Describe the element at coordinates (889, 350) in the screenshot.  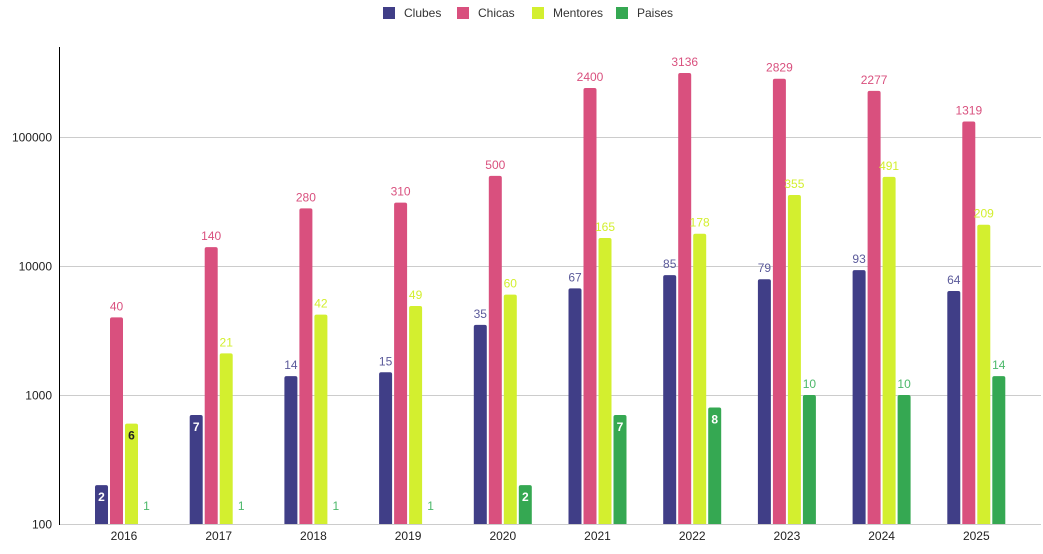
I see `bar-mentores-2024` at that location.